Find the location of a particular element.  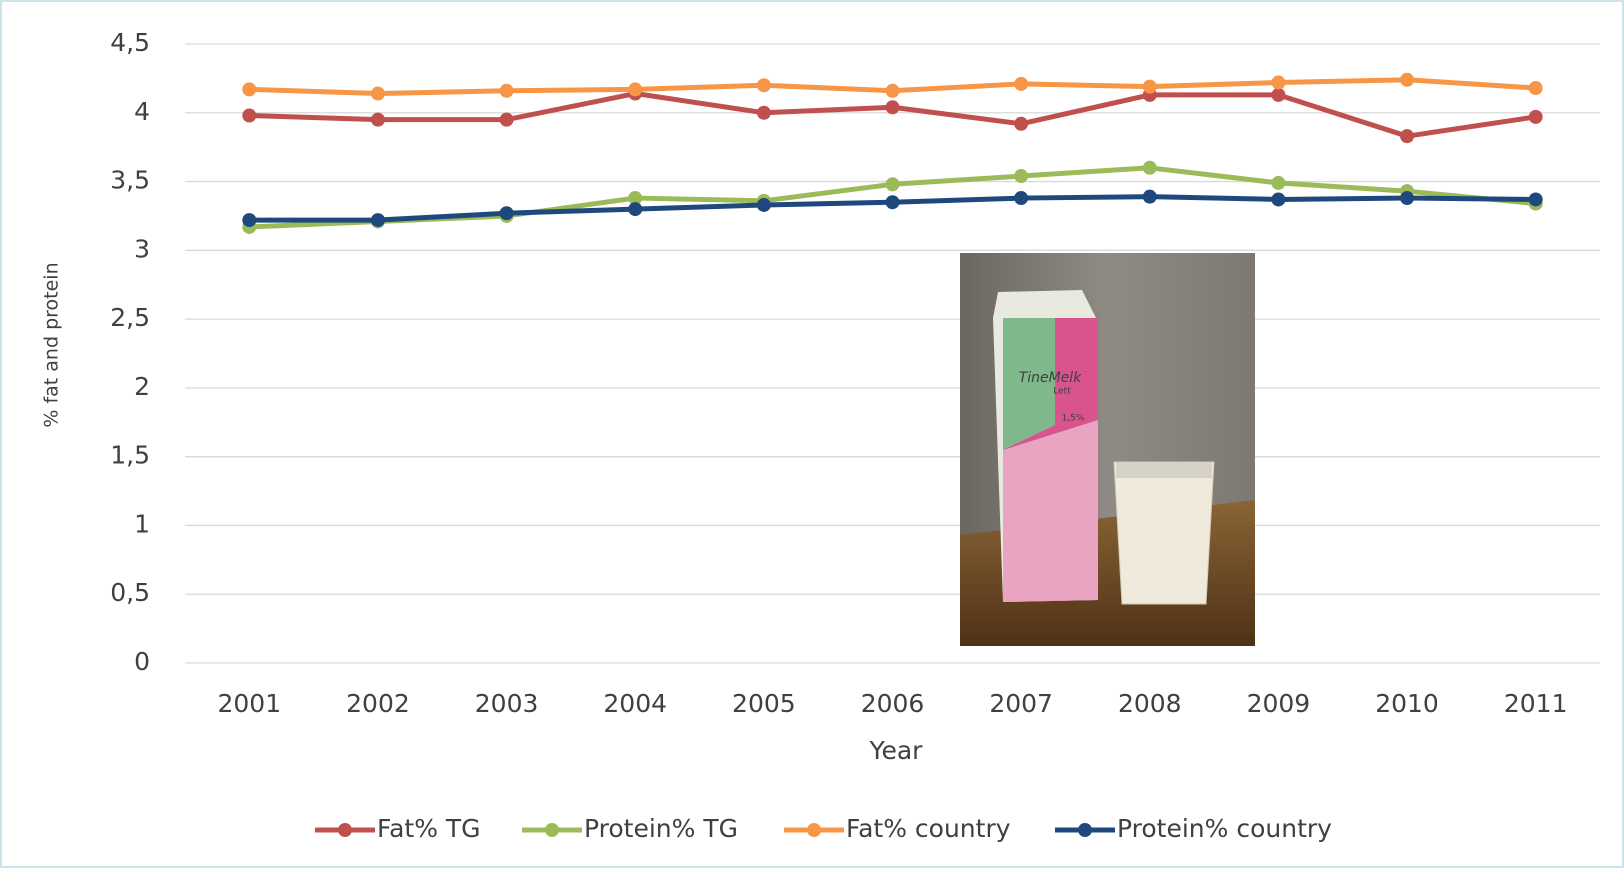

x-tick-label: 2006 is located at coordinates (893, 703).